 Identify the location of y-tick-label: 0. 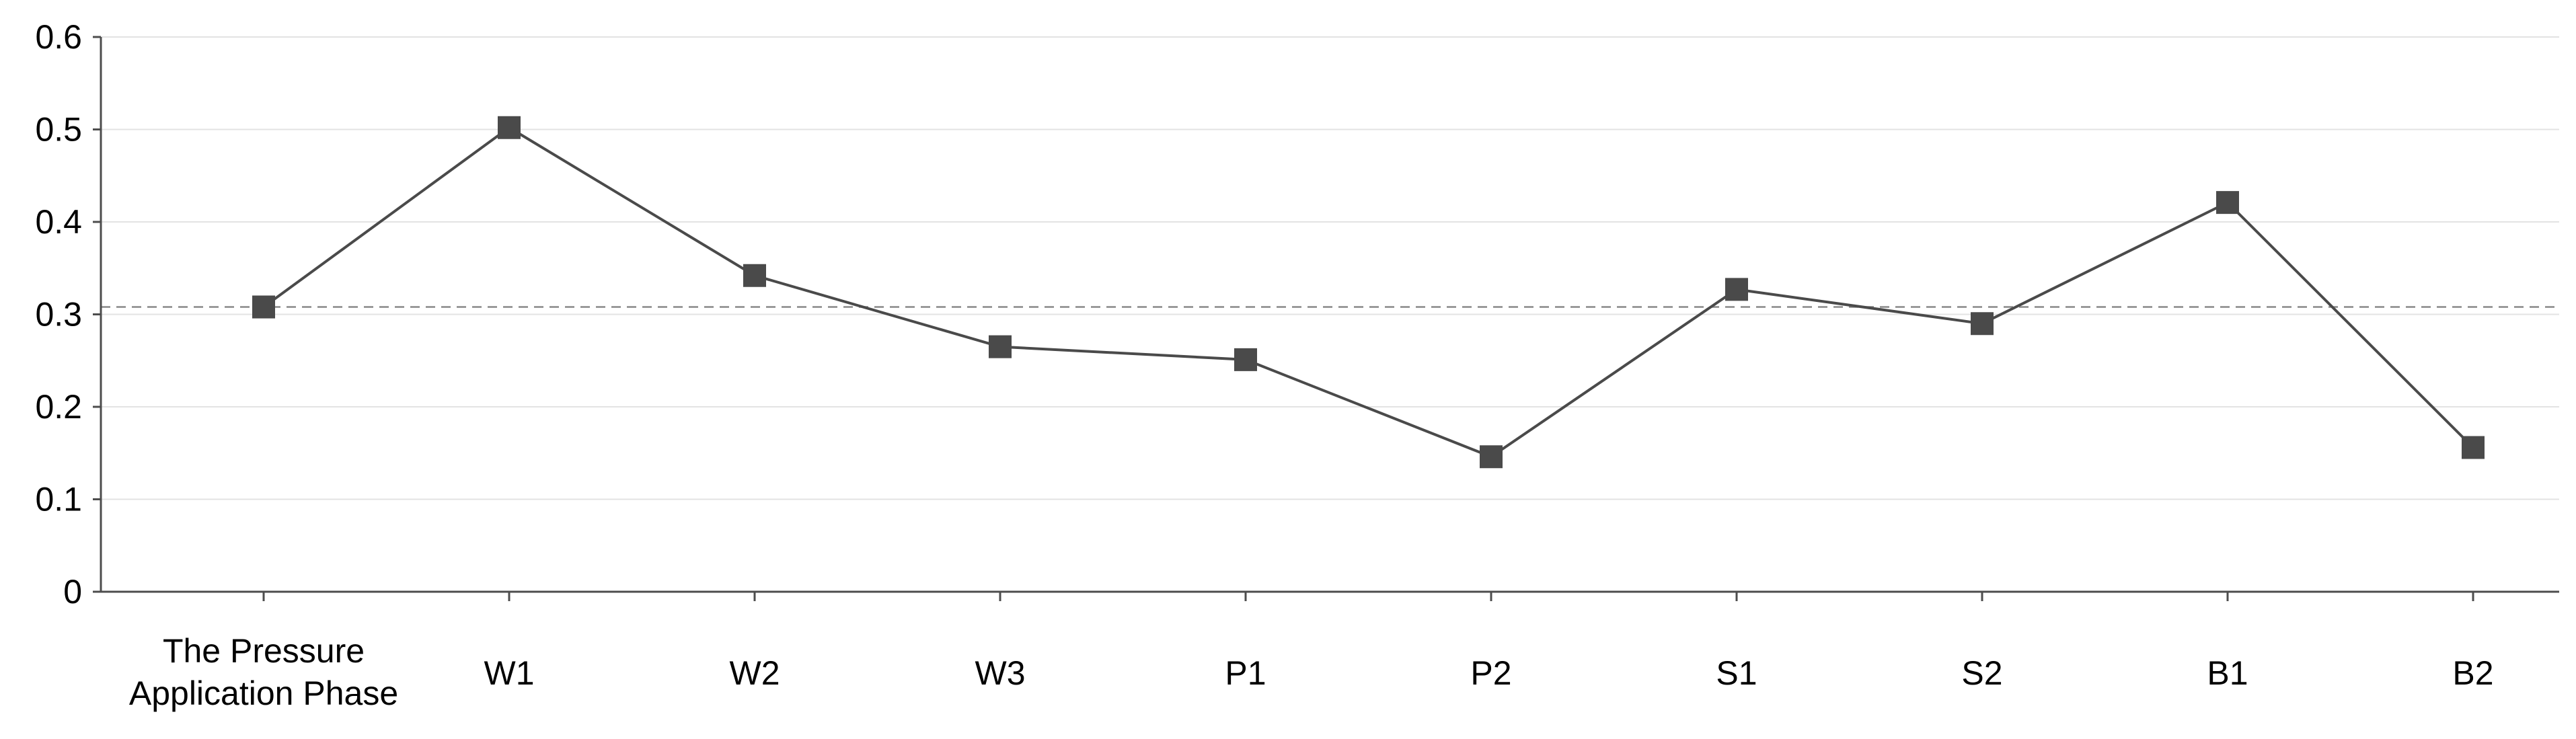
(72, 592).